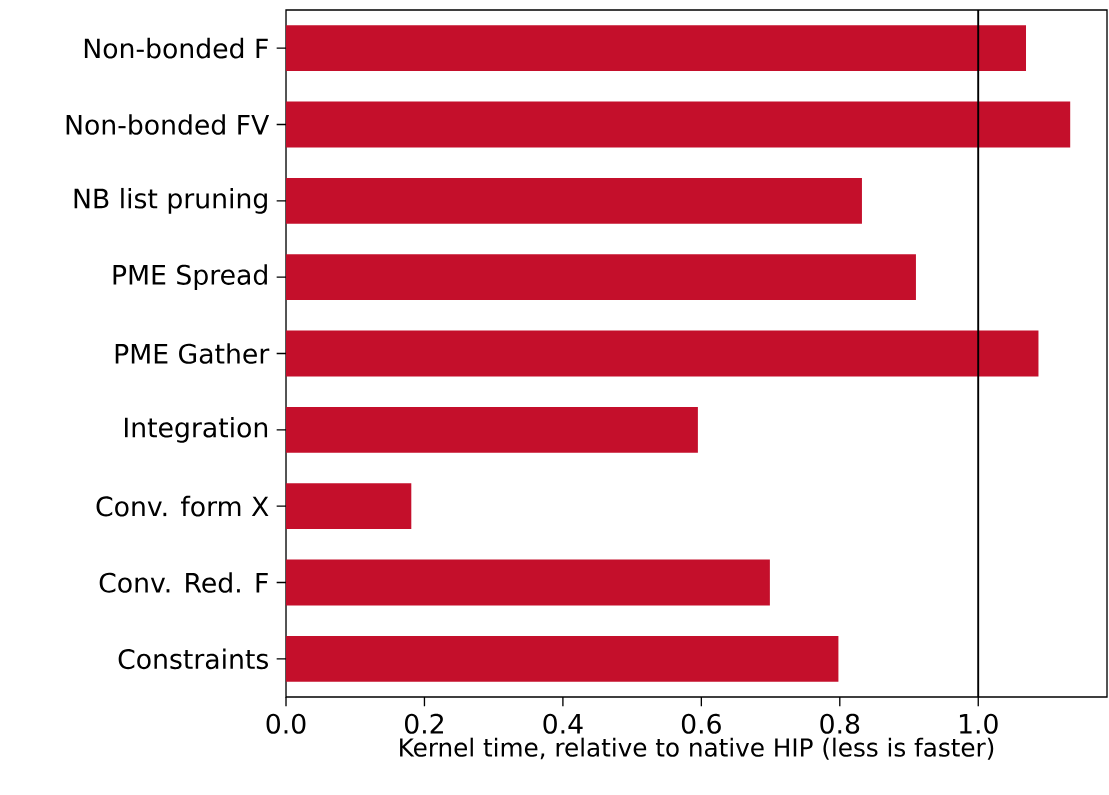  I want to click on x-tick-label: 1.0, so click(978, 723).